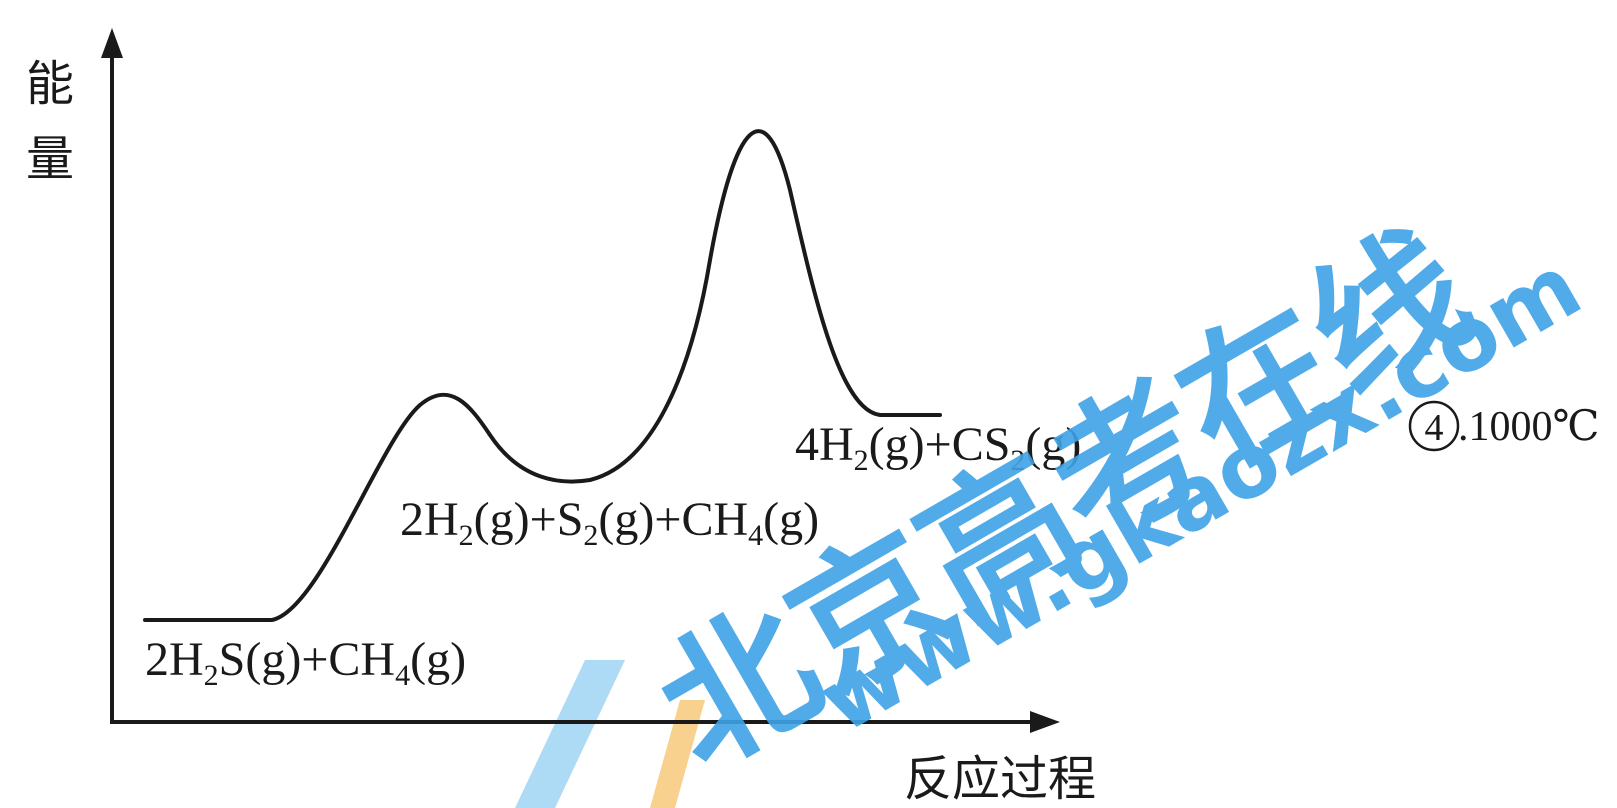 The image size is (1617, 808). Describe the element at coordinates (1000, 779) in the screenshot. I see `x-axis-label: 反应过程` at that location.